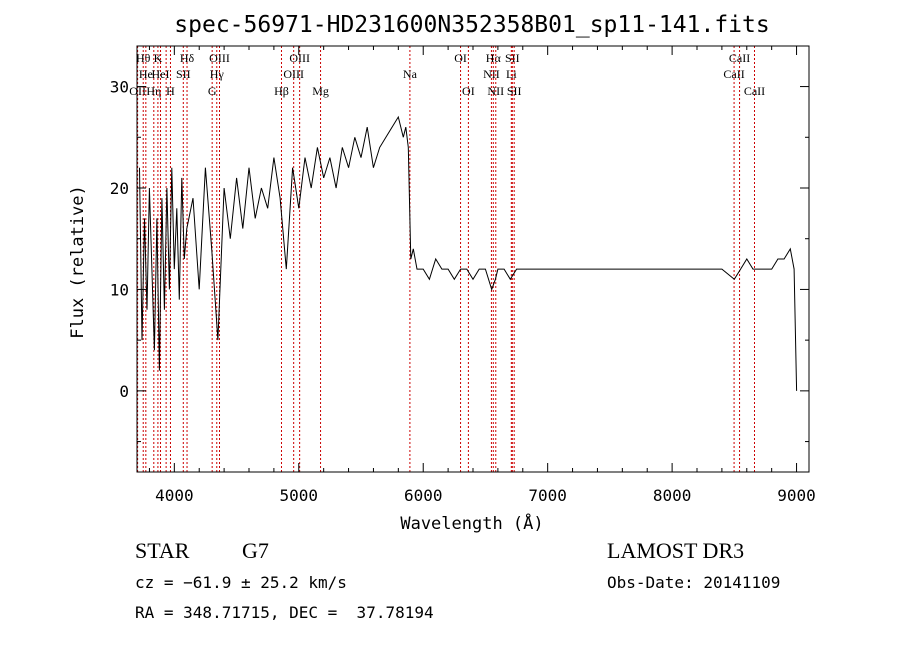 The image size is (900, 649). Describe the element at coordinates (153, 91) in the screenshot. I see `line-marker-label: Hη` at that location.